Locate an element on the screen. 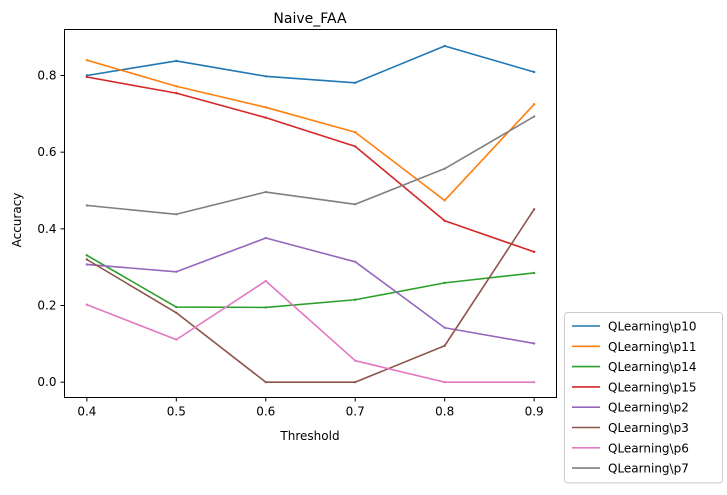 This screenshot has width=727, height=495. legend-item: QLearning\p10 is located at coordinates (634, 327).